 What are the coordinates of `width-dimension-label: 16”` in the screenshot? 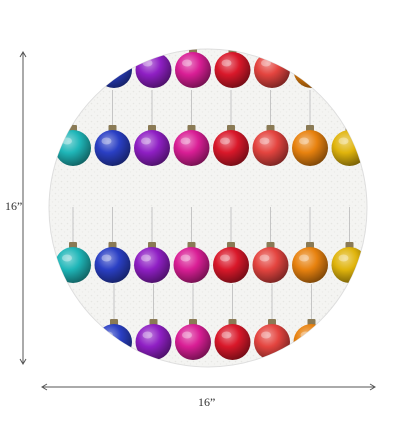 It's located at (207, 402).